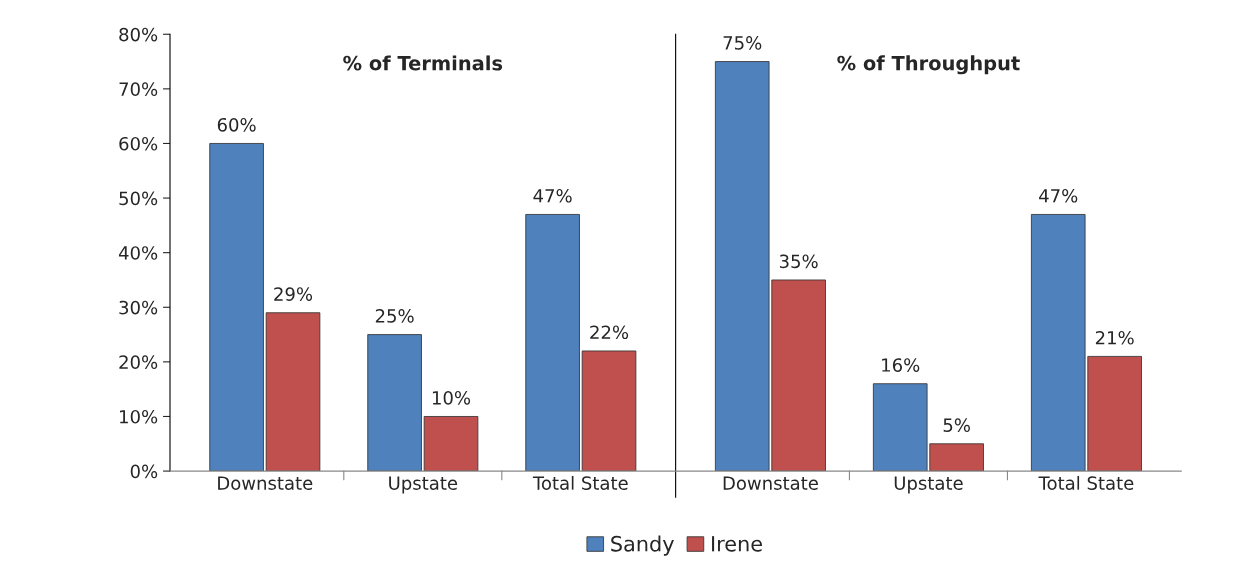  What do you see at coordinates (138, 253) in the screenshot?
I see `y-tick-label: 40%` at bounding box center [138, 253].